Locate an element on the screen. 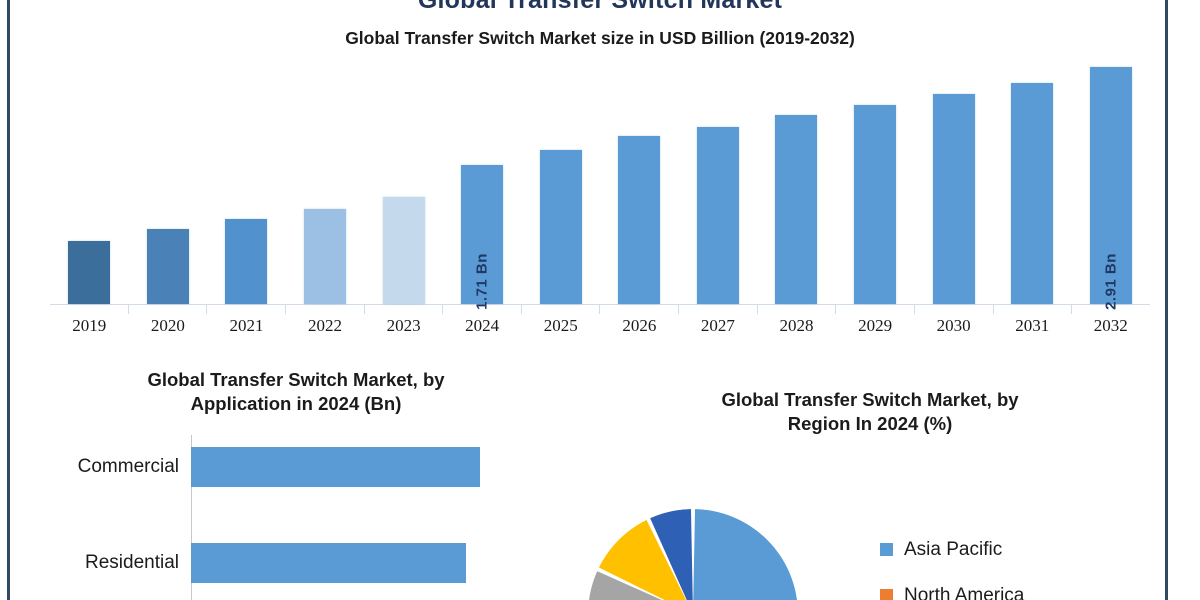 This screenshot has height=600, width=1200. x-axis-label: 2031 is located at coordinates (1032, 325).